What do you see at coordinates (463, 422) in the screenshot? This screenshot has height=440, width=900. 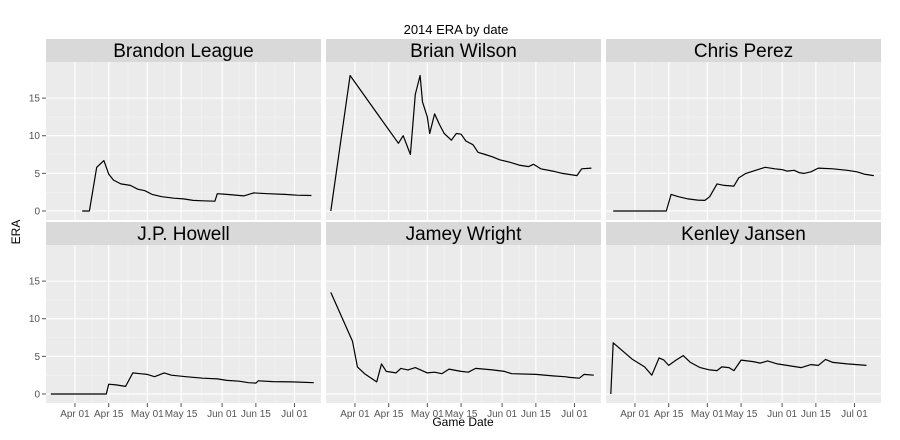 I see `x-axis-title: Game Date` at bounding box center [463, 422].